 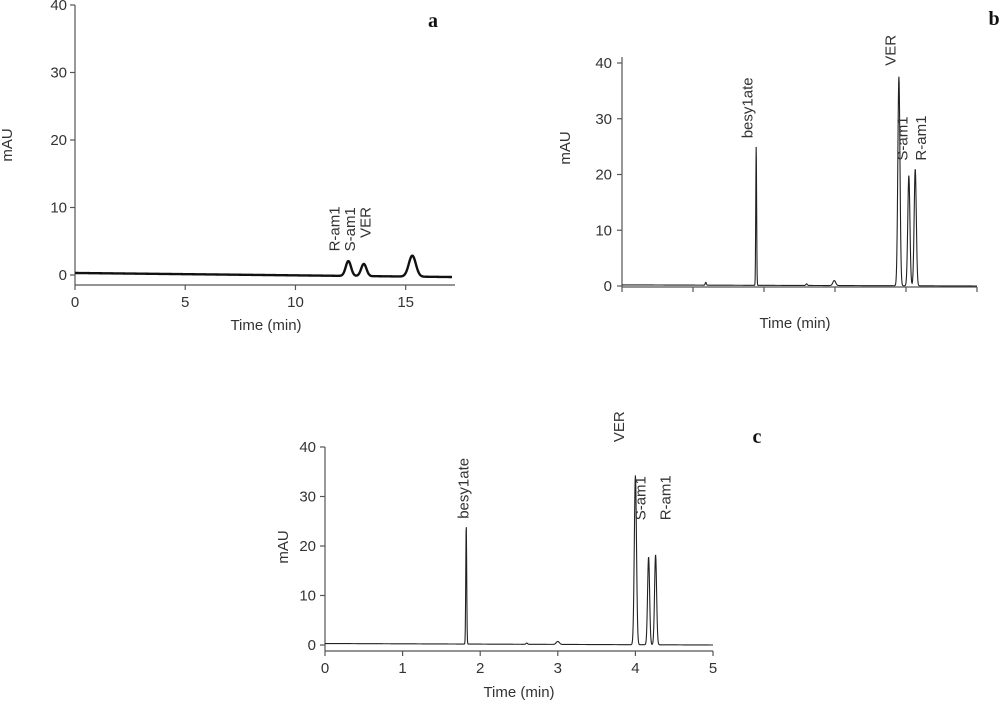 I want to click on x-tick-label: 1, so click(x=402, y=668).